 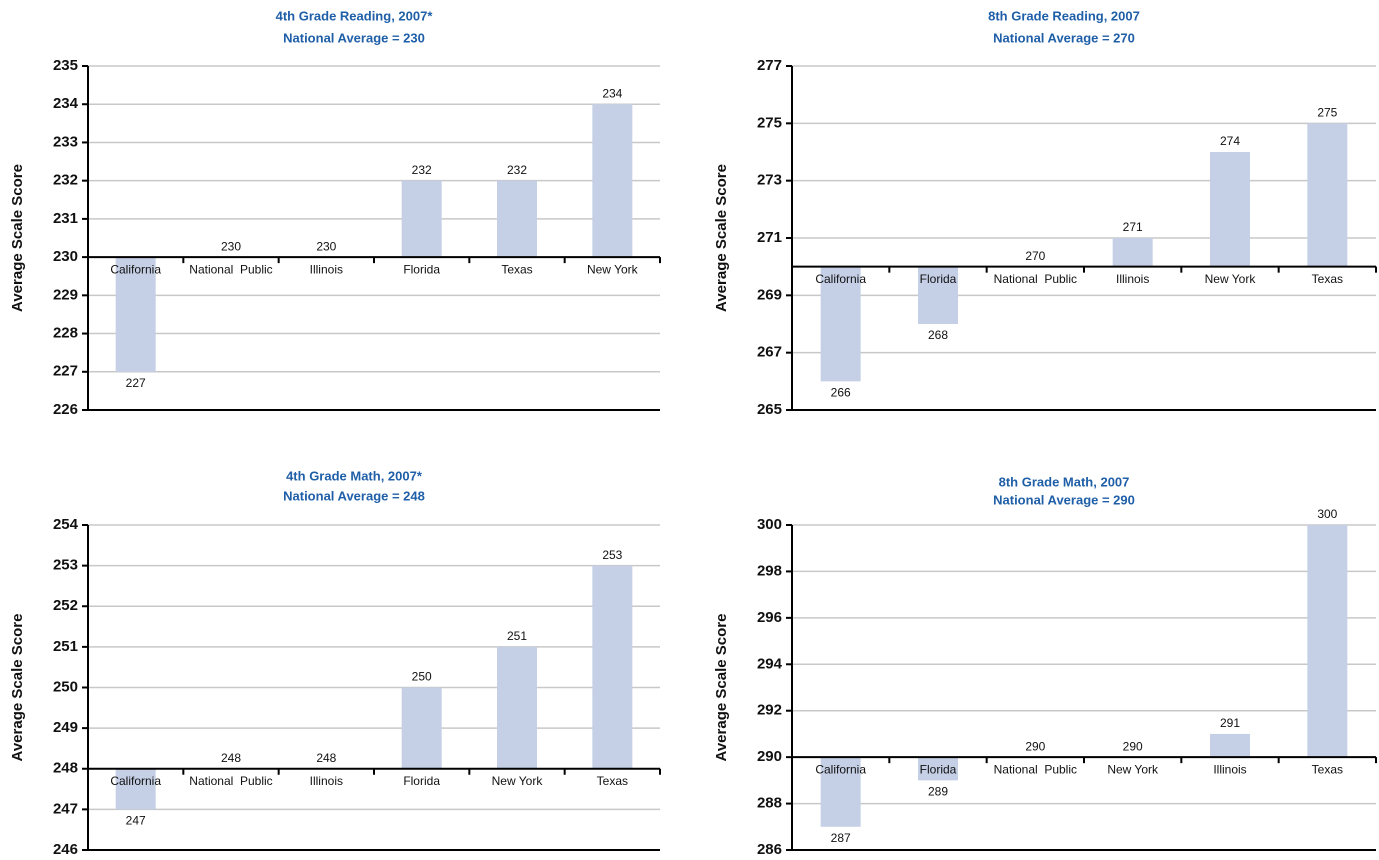 What do you see at coordinates (1064, 37) in the screenshot?
I see `chart-subtitle: National Average = 270` at bounding box center [1064, 37].